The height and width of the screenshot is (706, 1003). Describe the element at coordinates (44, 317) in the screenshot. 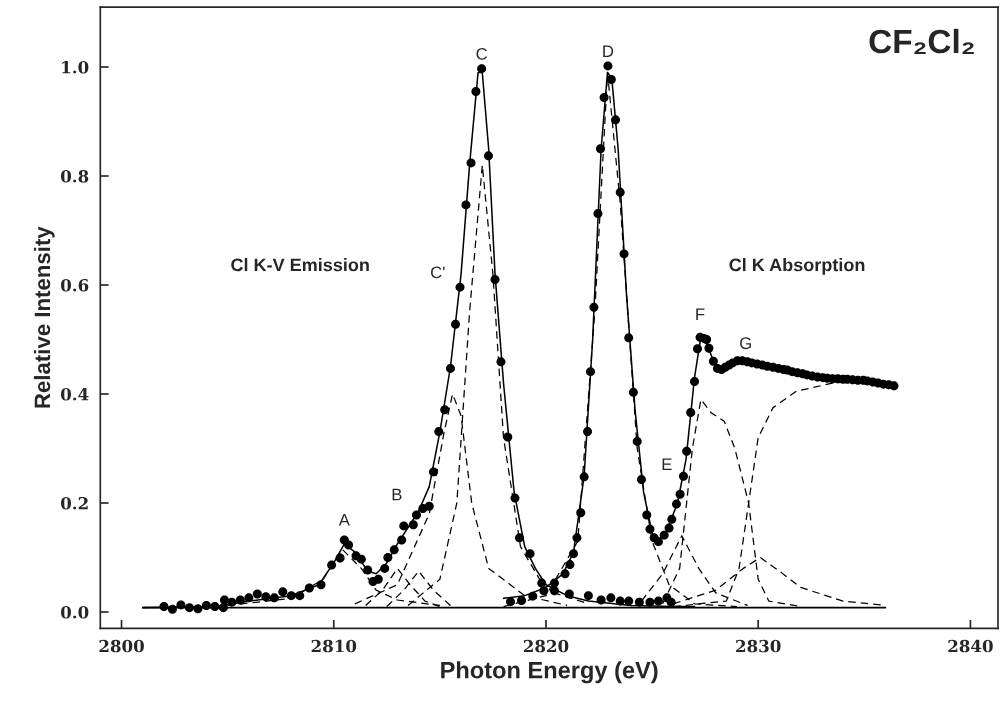

I see `y-axis-title: Relative Intensity` at that location.